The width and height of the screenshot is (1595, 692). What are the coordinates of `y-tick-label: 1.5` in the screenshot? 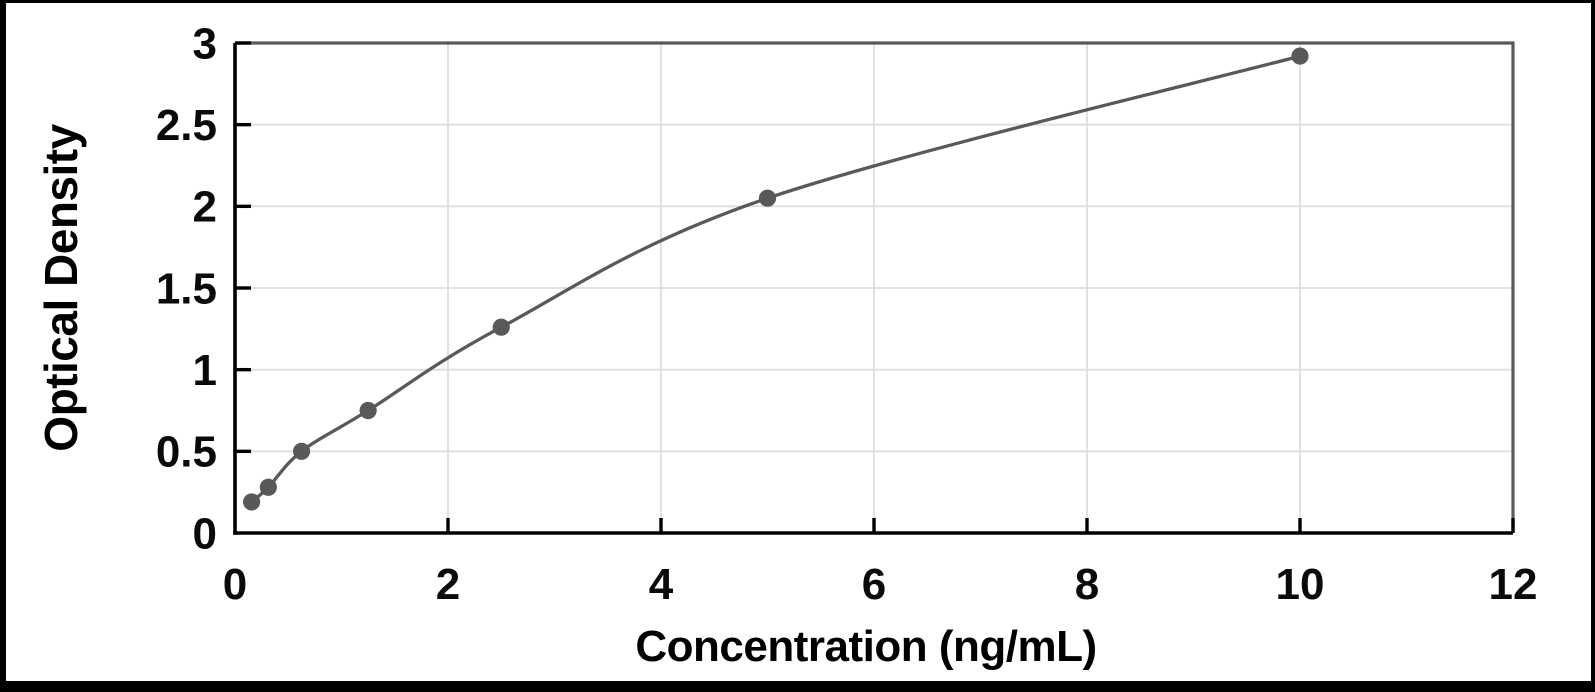 It's located at (186, 288).